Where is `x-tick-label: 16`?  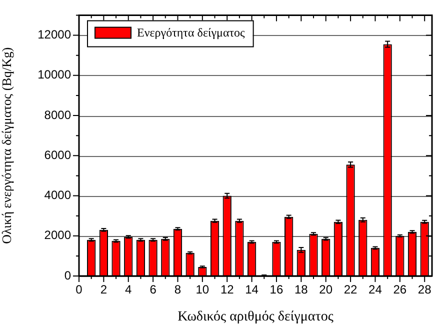 x-tick-label: 16 is located at coordinates (277, 289).